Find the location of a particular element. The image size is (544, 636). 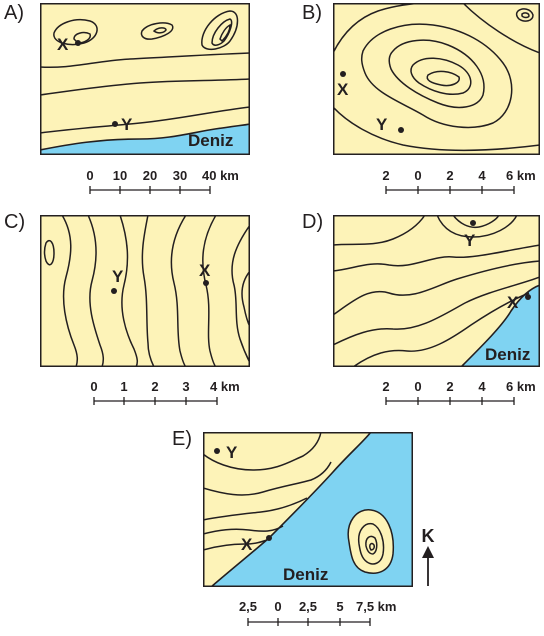

scale-bar-c: 0 1 2 3 4 km is located at coordinates (165, 392).